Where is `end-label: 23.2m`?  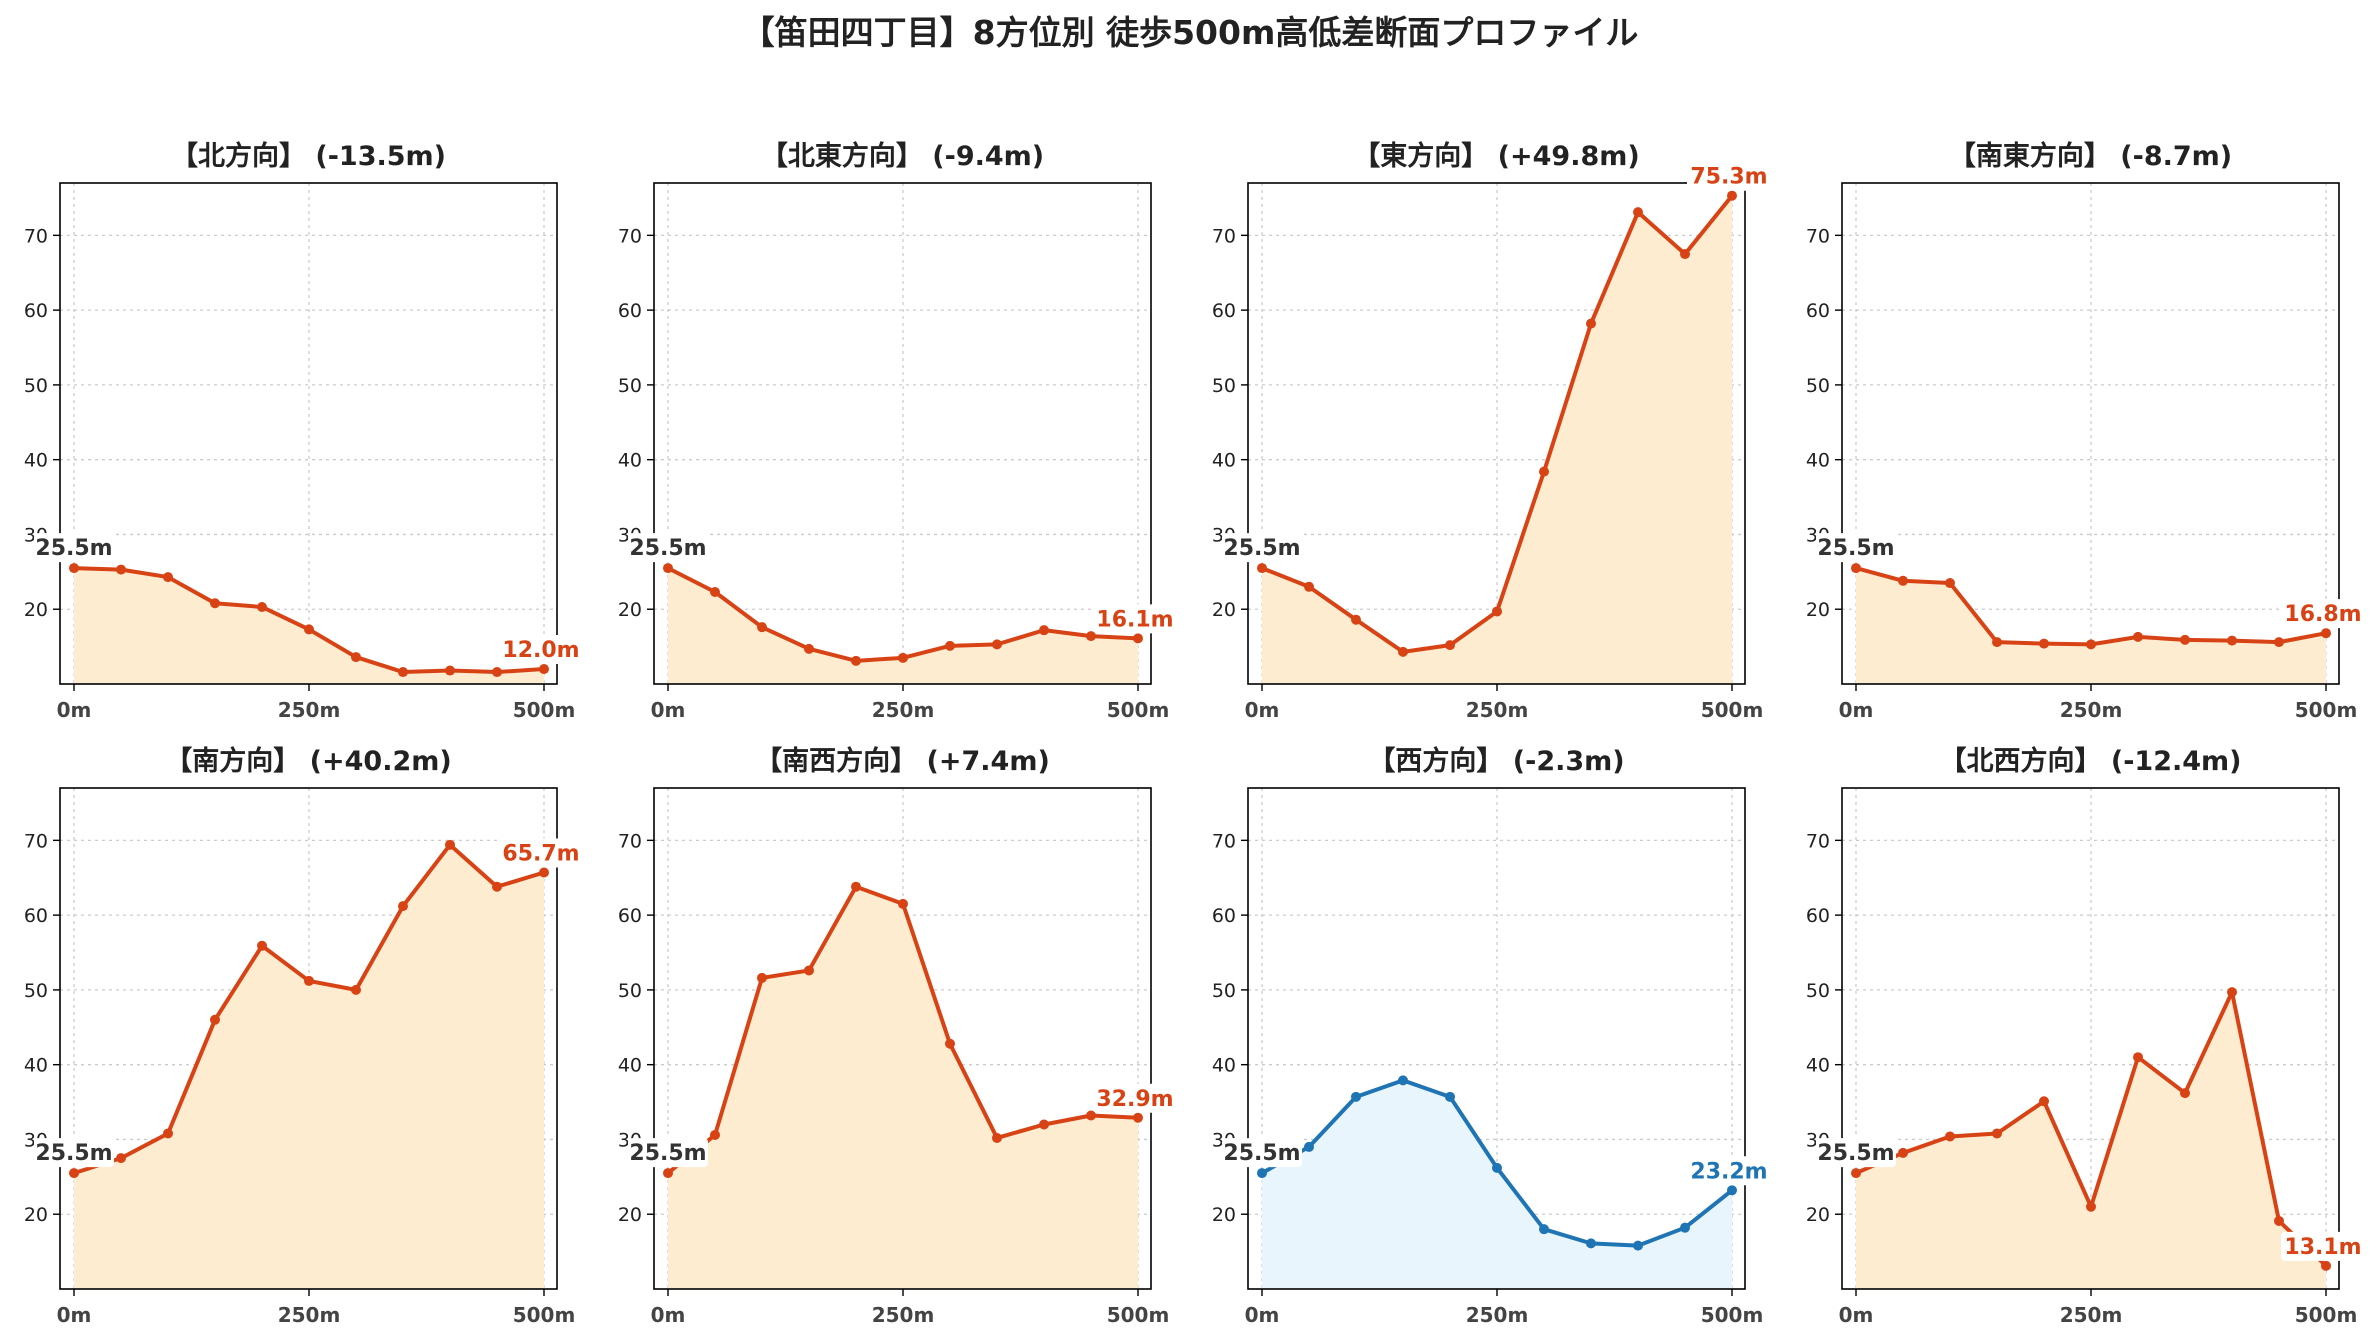 end-label: 23.2m is located at coordinates (1728, 1171).